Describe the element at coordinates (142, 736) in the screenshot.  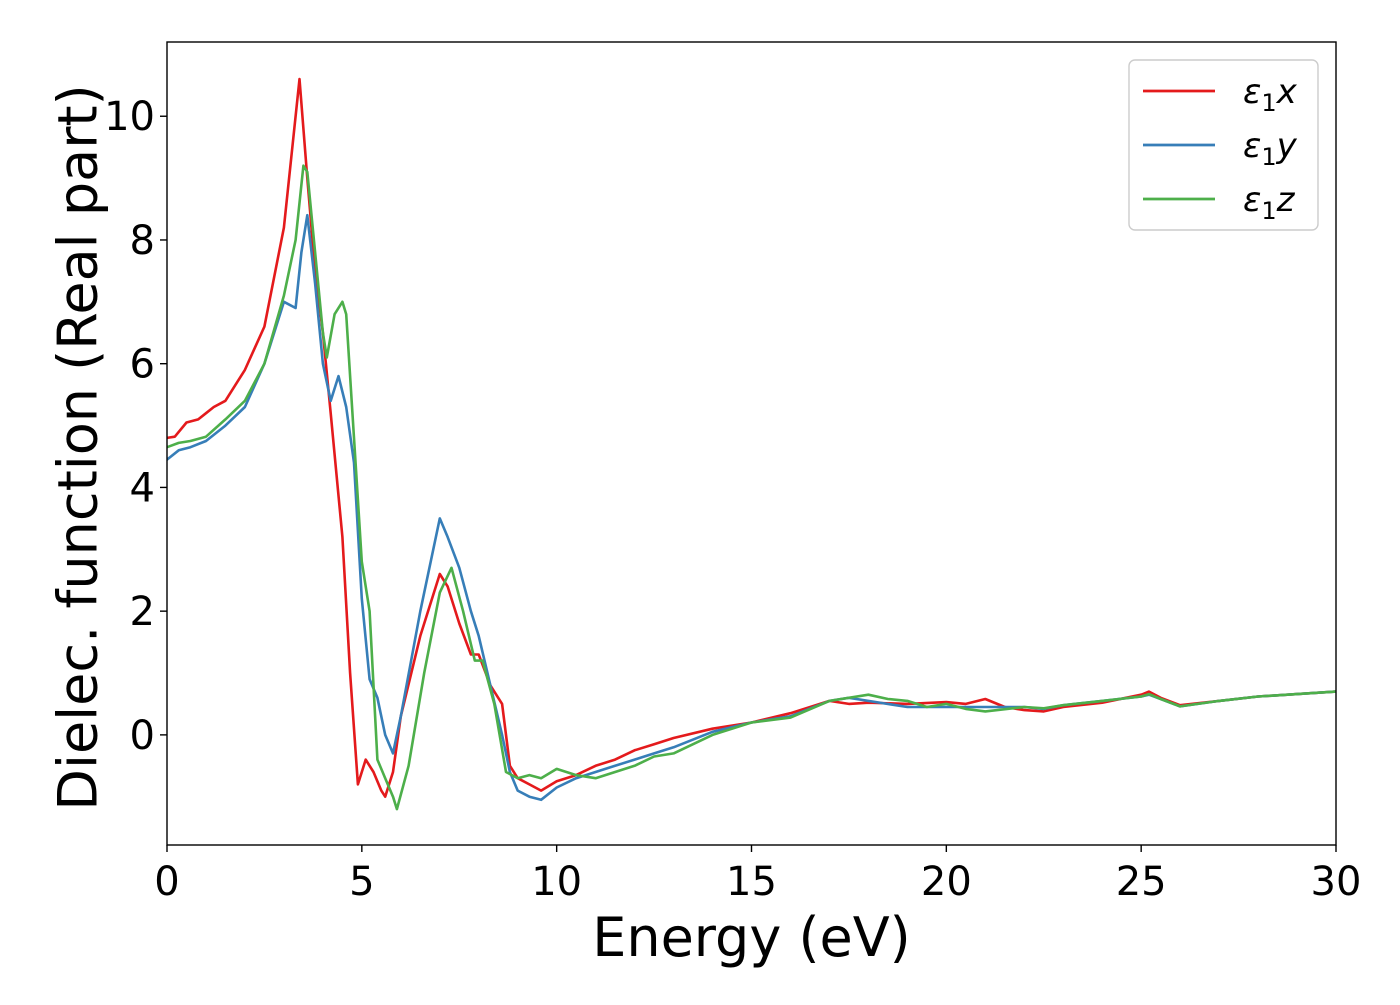
I see `y-tick-label: 0` at that location.